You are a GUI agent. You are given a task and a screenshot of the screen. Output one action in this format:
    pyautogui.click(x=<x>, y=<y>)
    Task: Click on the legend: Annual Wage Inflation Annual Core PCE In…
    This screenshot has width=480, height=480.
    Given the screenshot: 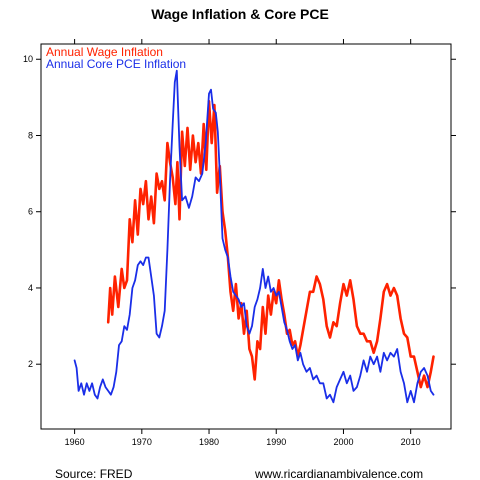 What is the action you would take?
    pyautogui.click(x=116, y=58)
    